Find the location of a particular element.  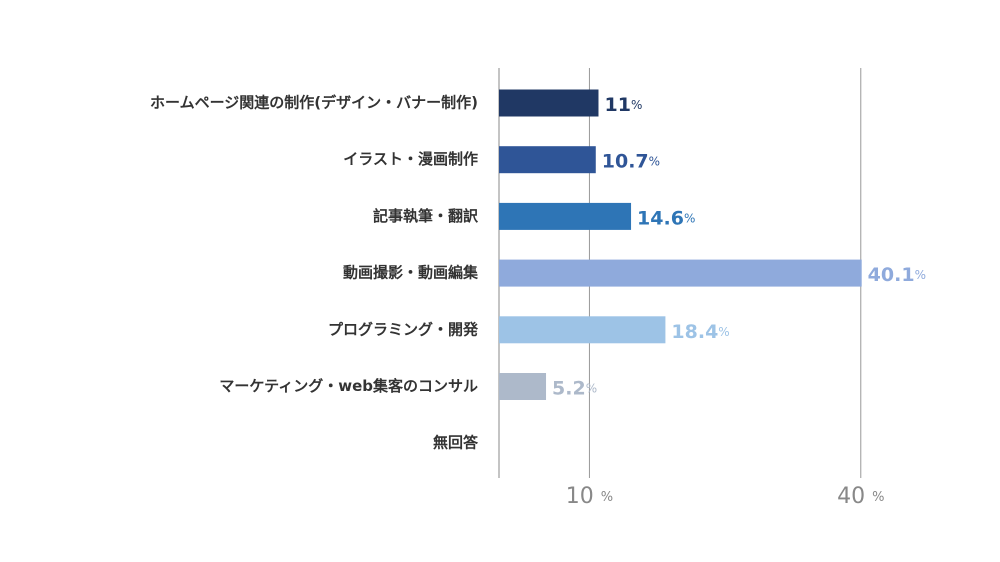

x-tick-label: 10 % is located at coordinates (589, 496).